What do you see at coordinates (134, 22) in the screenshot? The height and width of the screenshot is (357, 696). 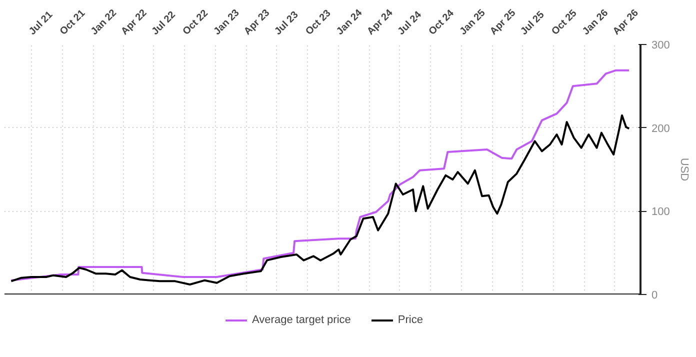 I see `x-tick-label: Apr 22` at bounding box center [134, 22].